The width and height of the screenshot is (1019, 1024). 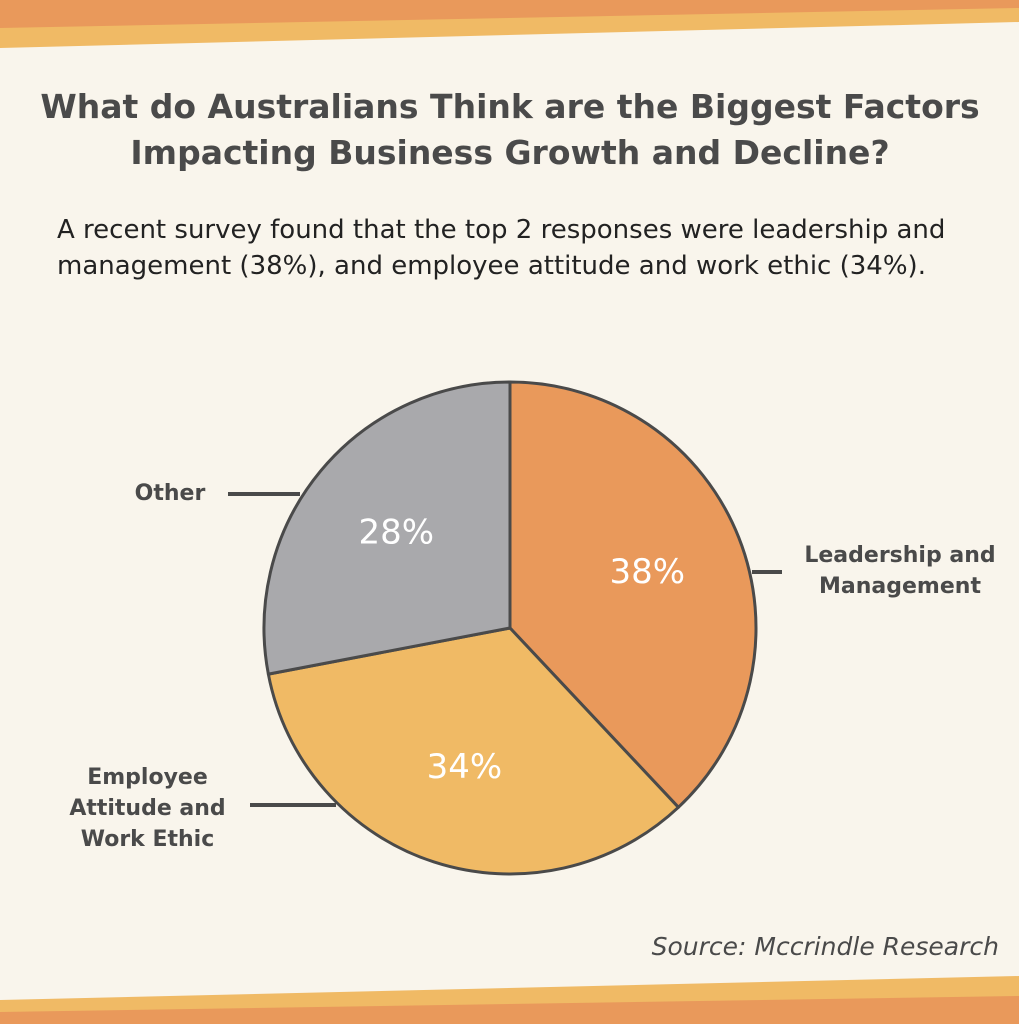 I want to click on value-label: 28%, so click(x=396, y=532).